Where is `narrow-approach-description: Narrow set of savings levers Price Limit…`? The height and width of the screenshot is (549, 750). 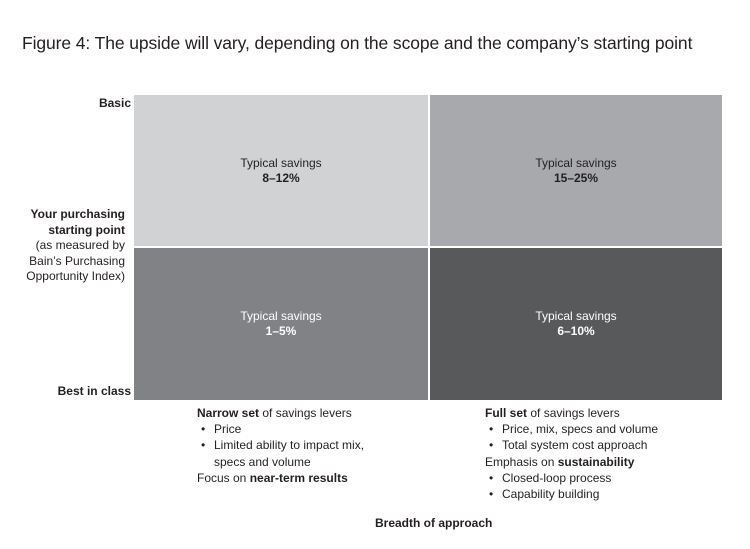 narrow-approach-description: Narrow set of savings levers Price Limit… is located at coordinates (297, 445).